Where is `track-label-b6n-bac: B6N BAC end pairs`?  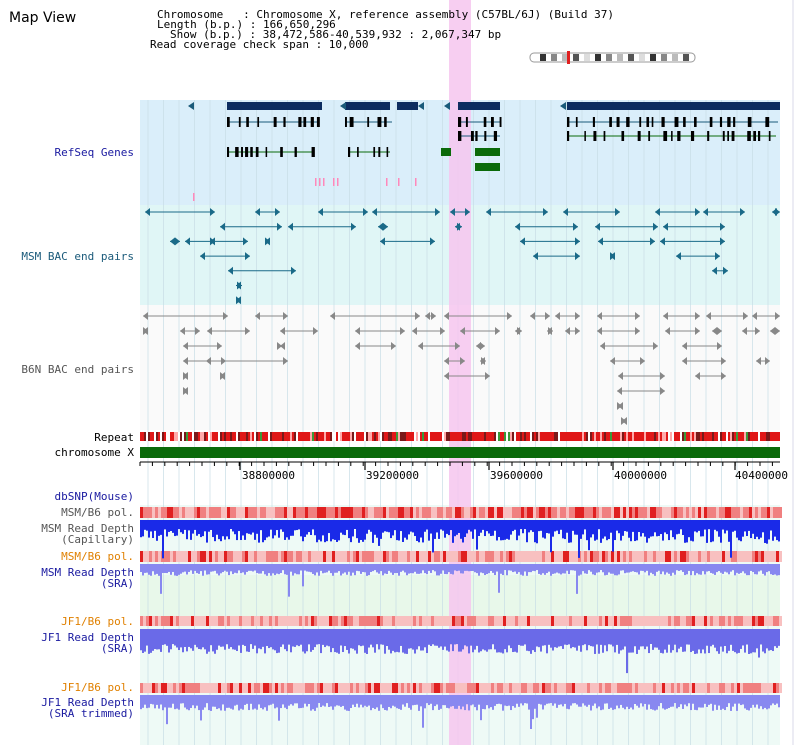
track-label-b6n-bac: B6N BAC end pairs is located at coordinates (77, 369).